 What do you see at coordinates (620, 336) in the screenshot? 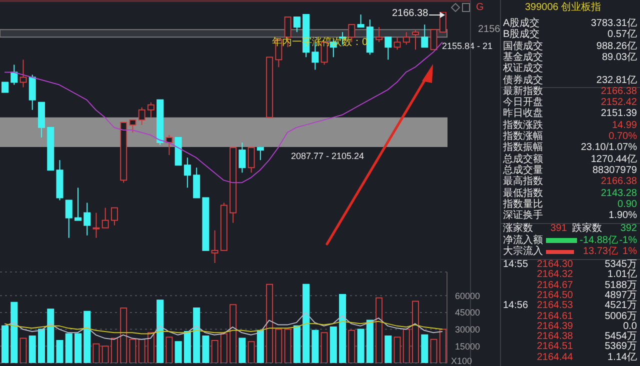
I see `text: 5454万` at bounding box center [620, 336].